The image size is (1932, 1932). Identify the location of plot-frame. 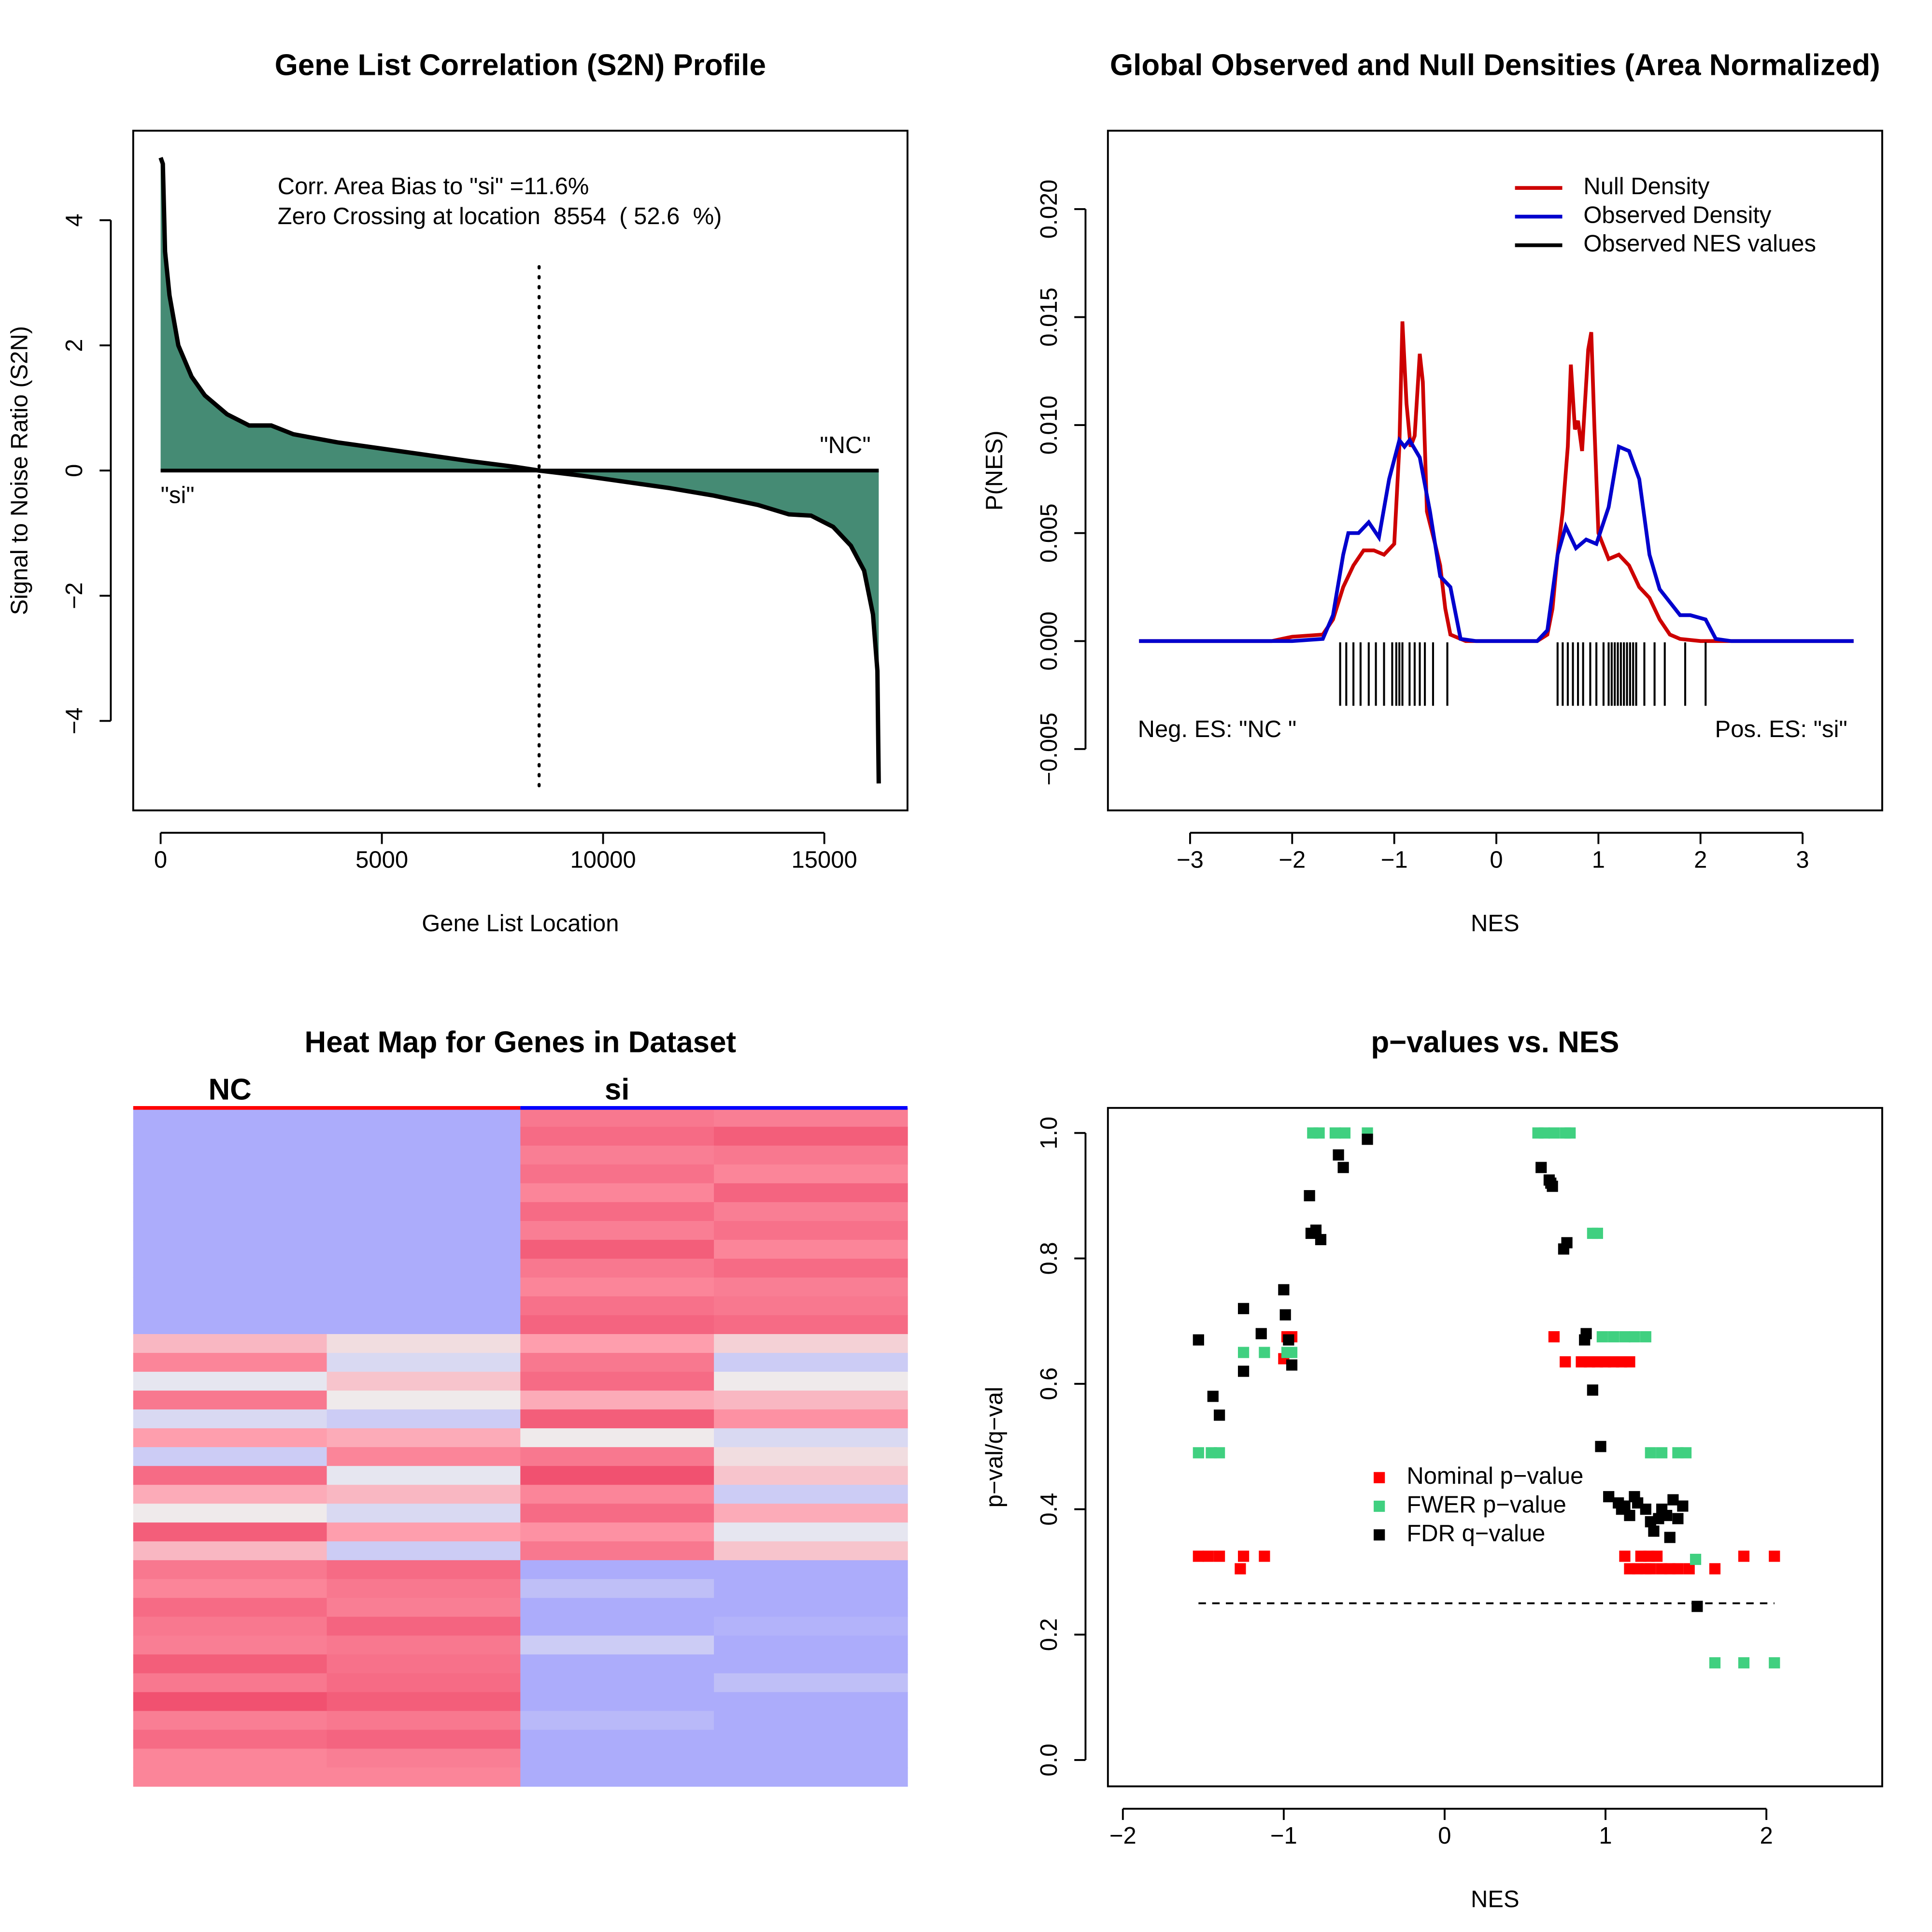
(520, 470).